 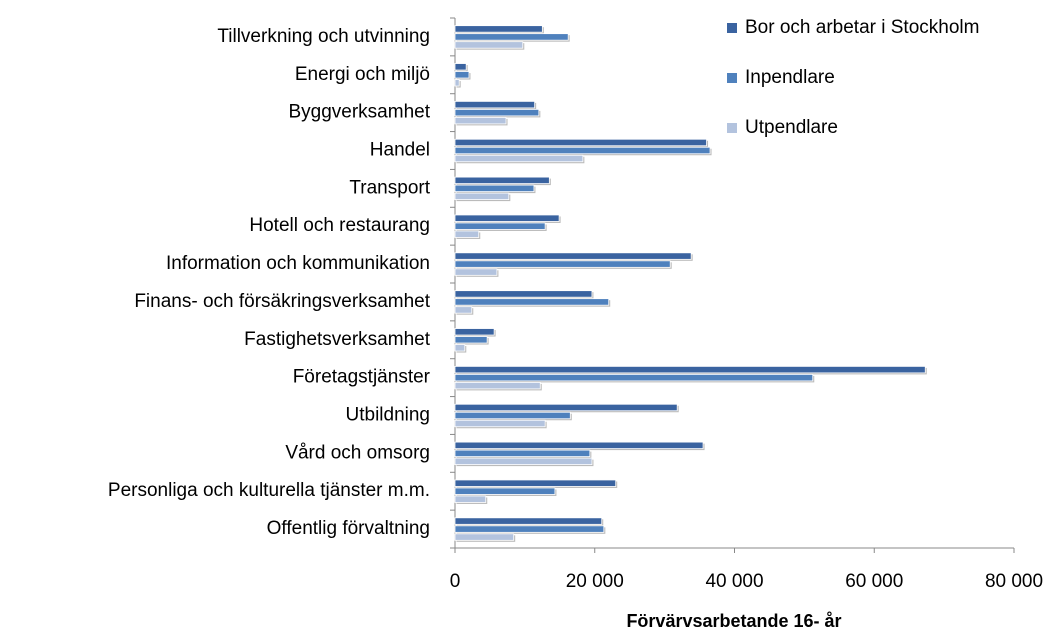 What do you see at coordinates (389, 187) in the screenshot?
I see `y-tick-label: Transport` at bounding box center [389, 187].